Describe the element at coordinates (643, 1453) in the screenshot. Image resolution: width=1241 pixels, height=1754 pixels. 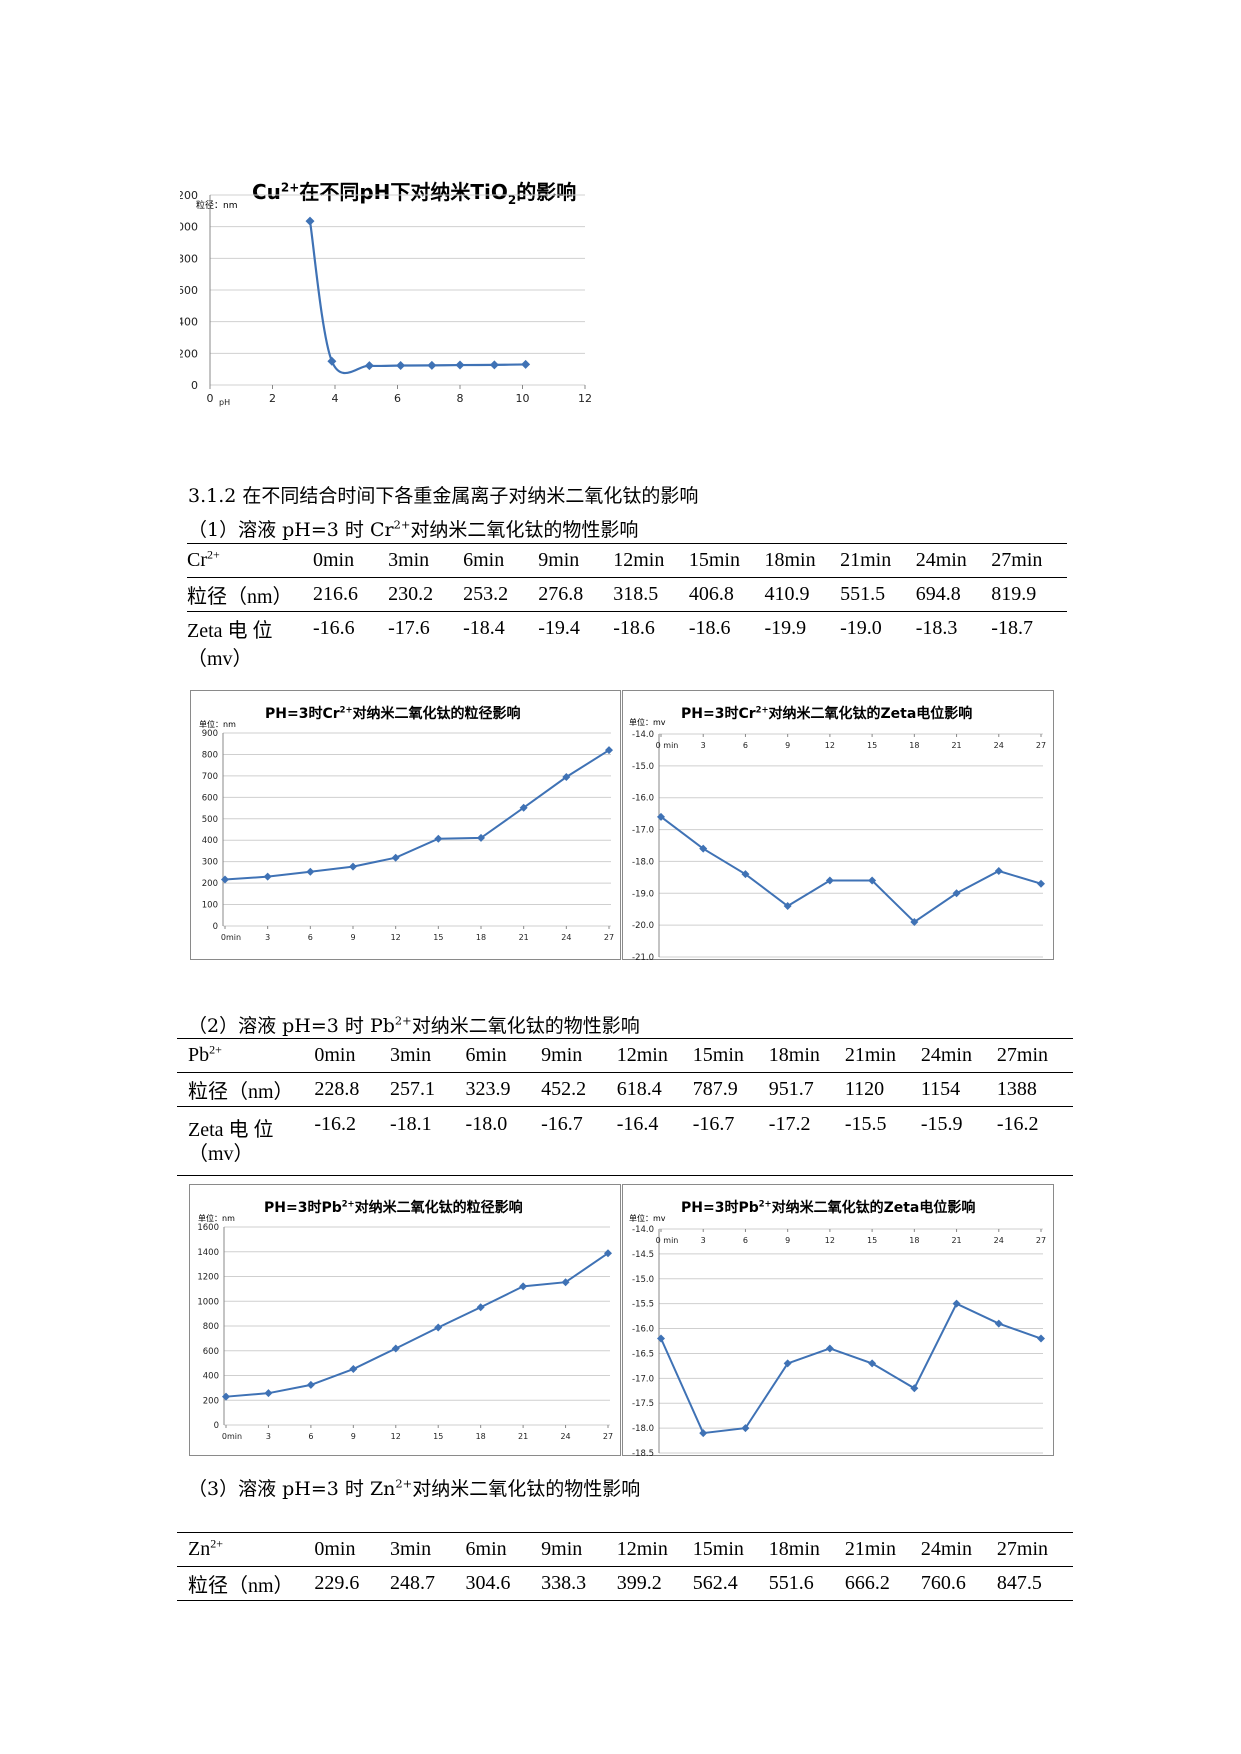
I see `y-tick-label: -18.5` at that location.